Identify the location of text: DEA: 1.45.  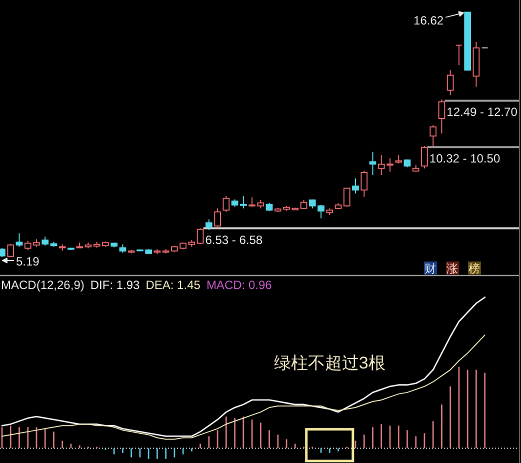
(173, 285).